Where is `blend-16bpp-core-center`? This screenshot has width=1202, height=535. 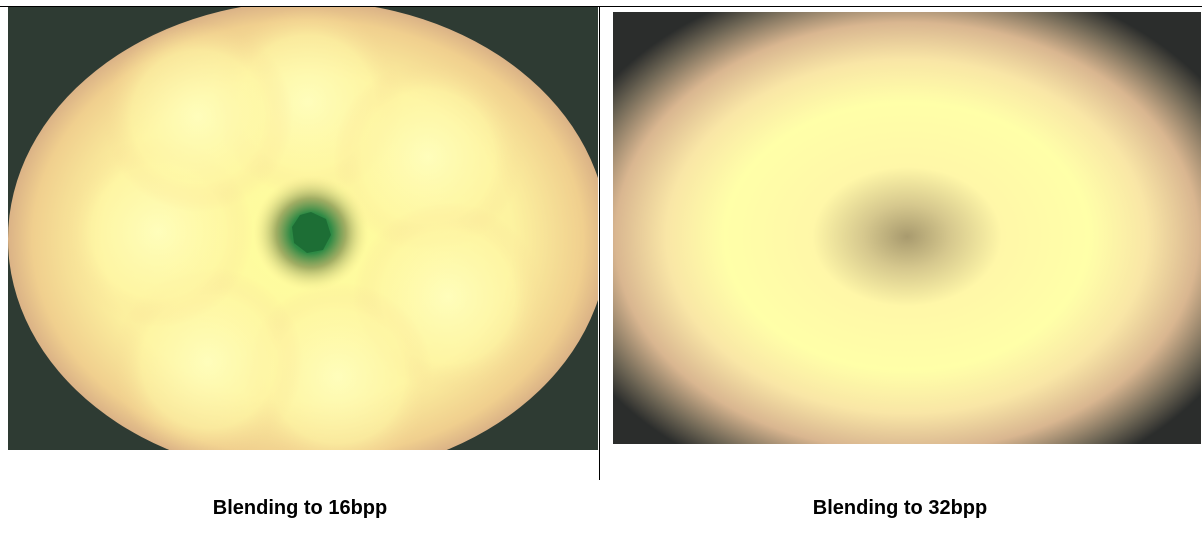 blend-16bpp-core-center is located at coordinates (311, 232).